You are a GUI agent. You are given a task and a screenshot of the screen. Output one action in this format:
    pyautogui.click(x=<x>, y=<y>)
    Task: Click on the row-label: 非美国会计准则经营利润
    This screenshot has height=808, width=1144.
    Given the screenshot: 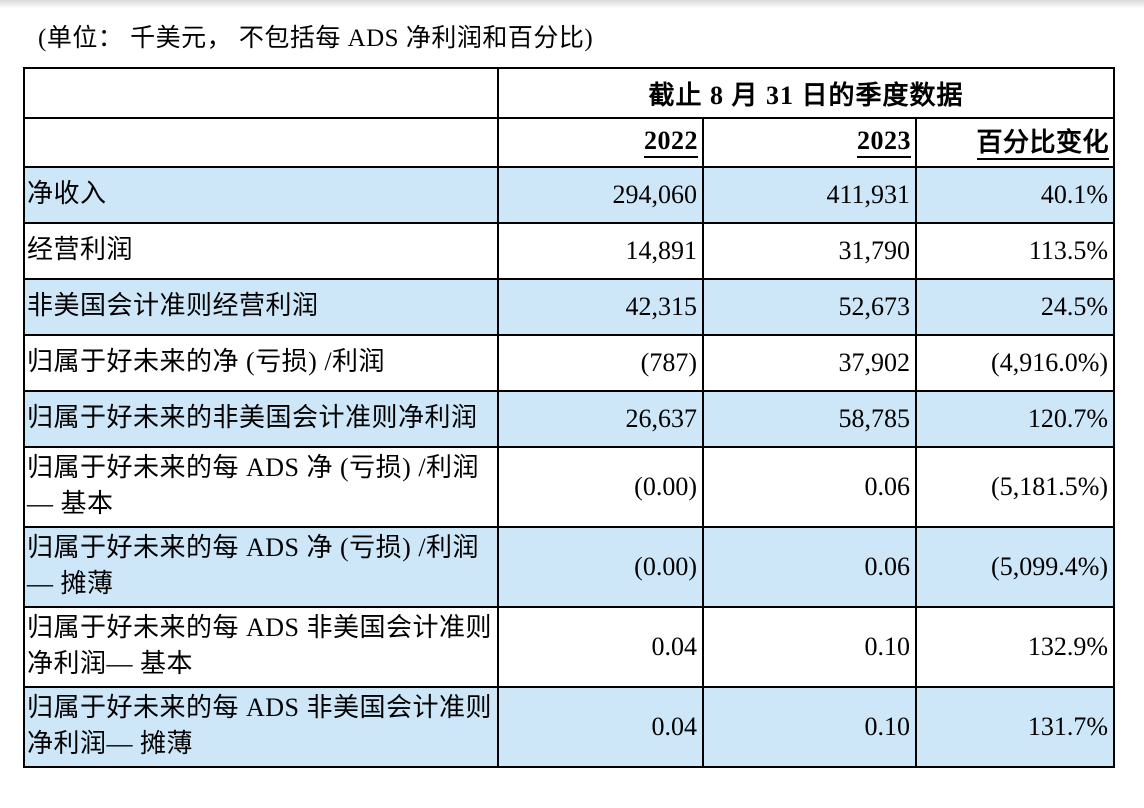 What is the action you would take?
    pyautogui.click(x=261, y=307)
    